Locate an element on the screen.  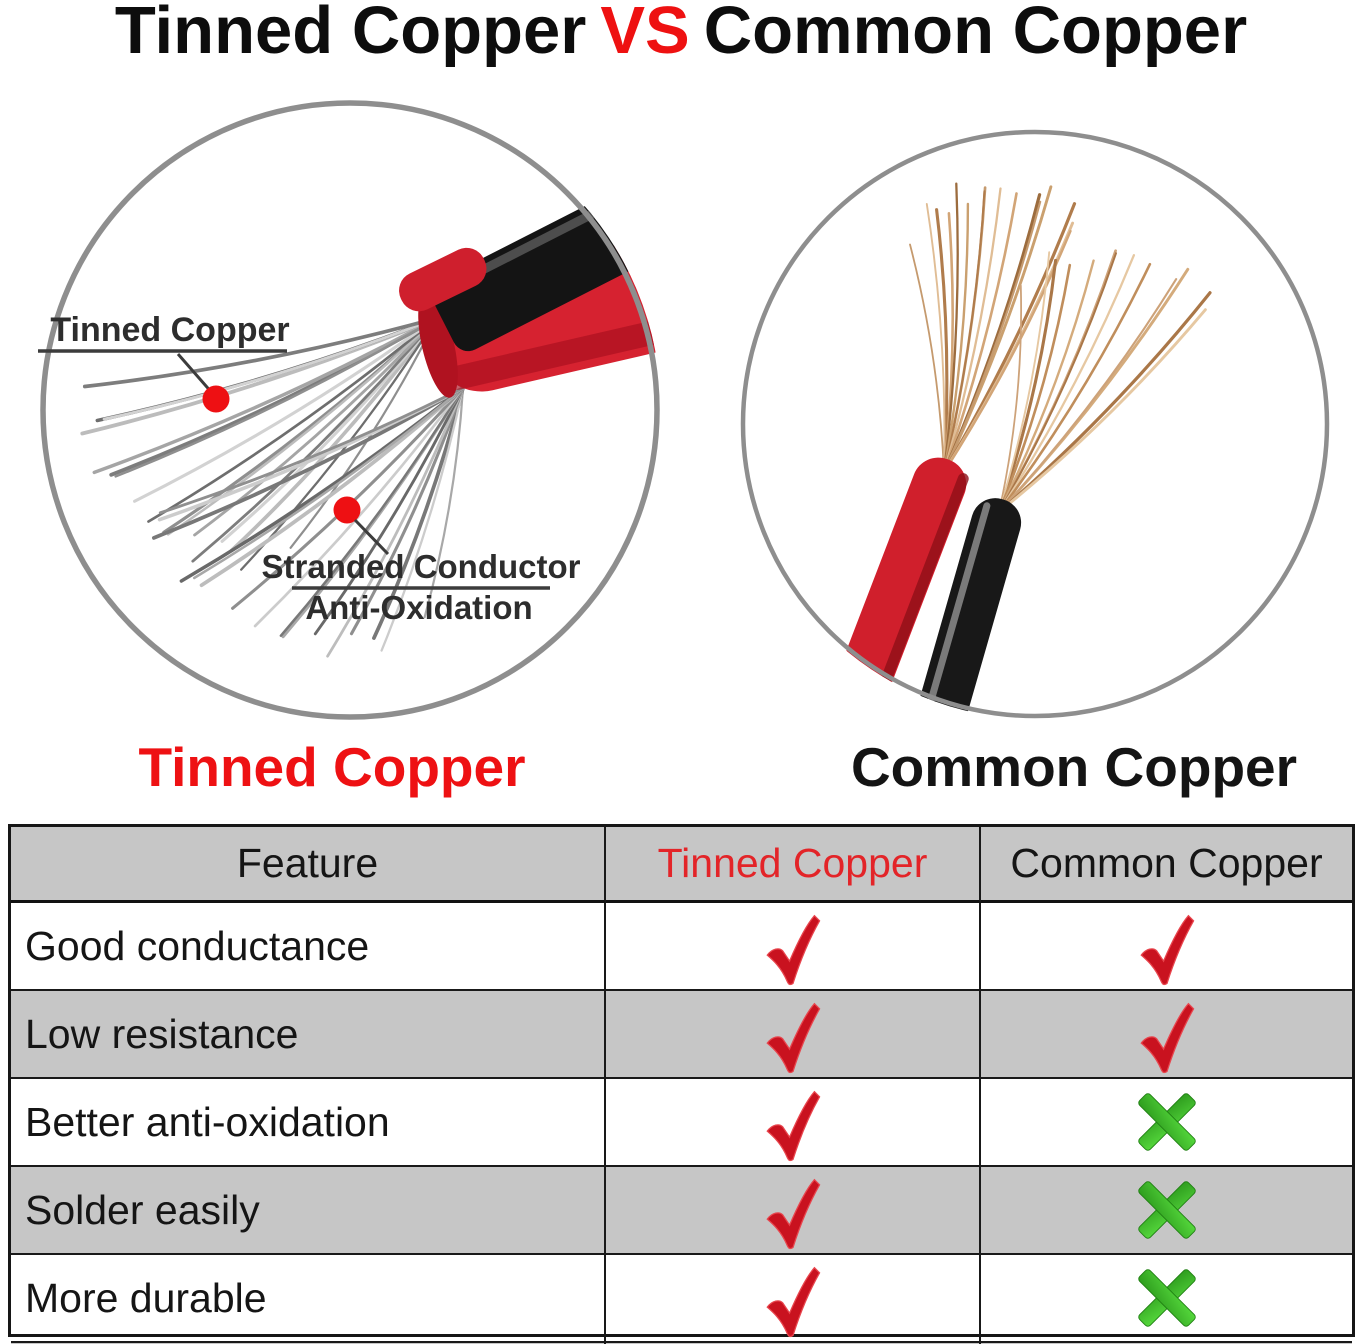
table-row-low-resistance: Low resistance is located at coordinates (681, 1035).